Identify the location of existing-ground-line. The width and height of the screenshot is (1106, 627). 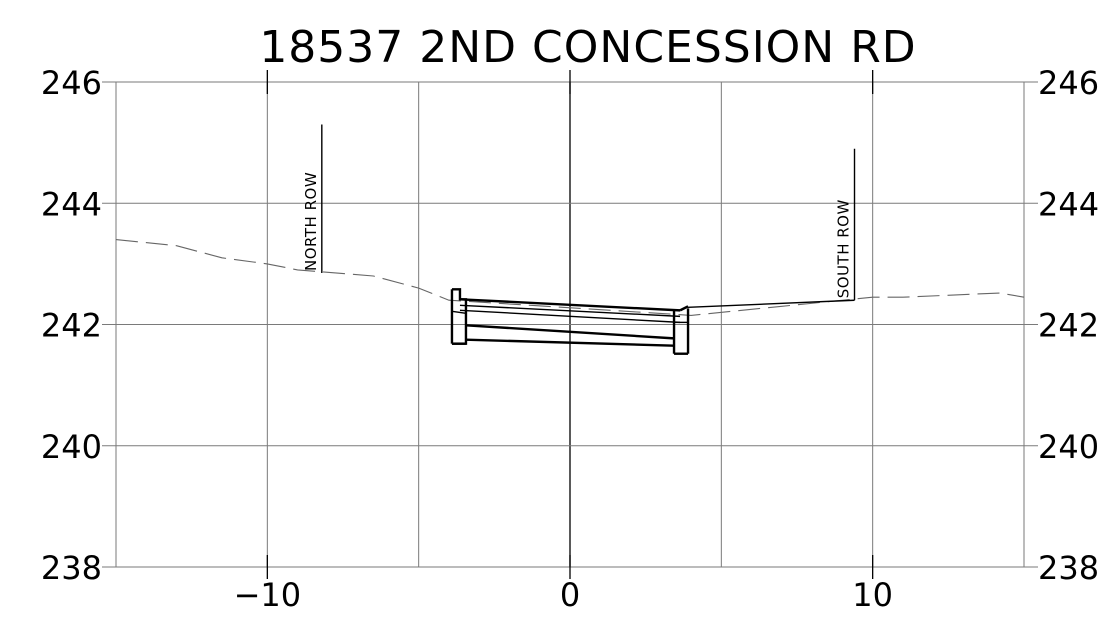
(570, 277).